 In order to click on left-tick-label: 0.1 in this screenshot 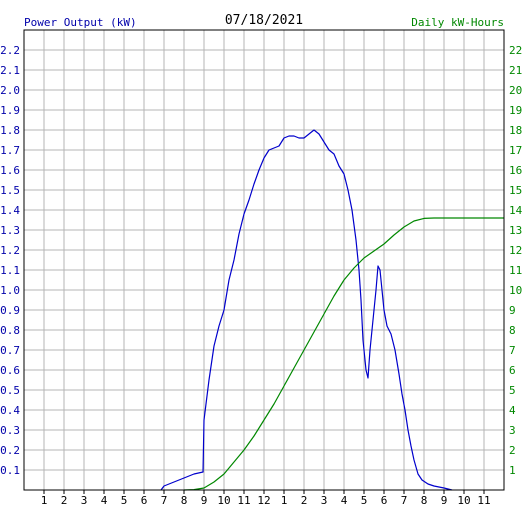, I will do `click(10, 470)`.